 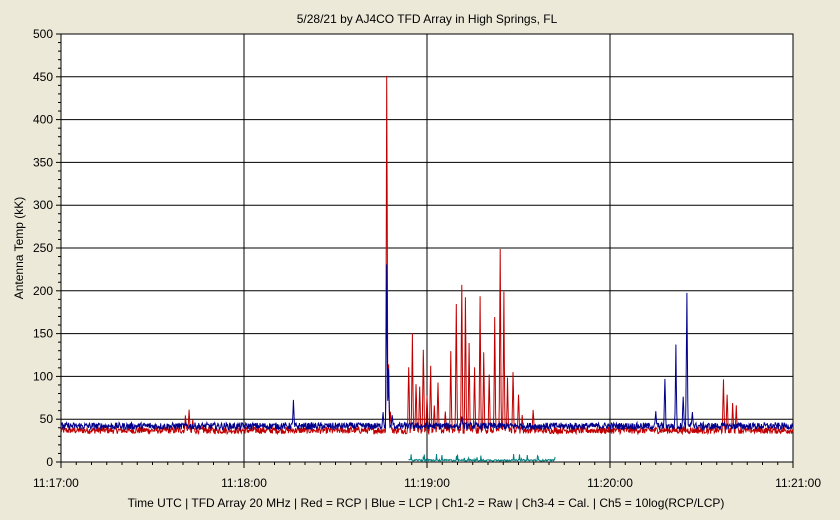 What do you see at coordinates (43, 77) in the screenshot?
I see `y-tick-label: 450` at bounding box center [43, 77].